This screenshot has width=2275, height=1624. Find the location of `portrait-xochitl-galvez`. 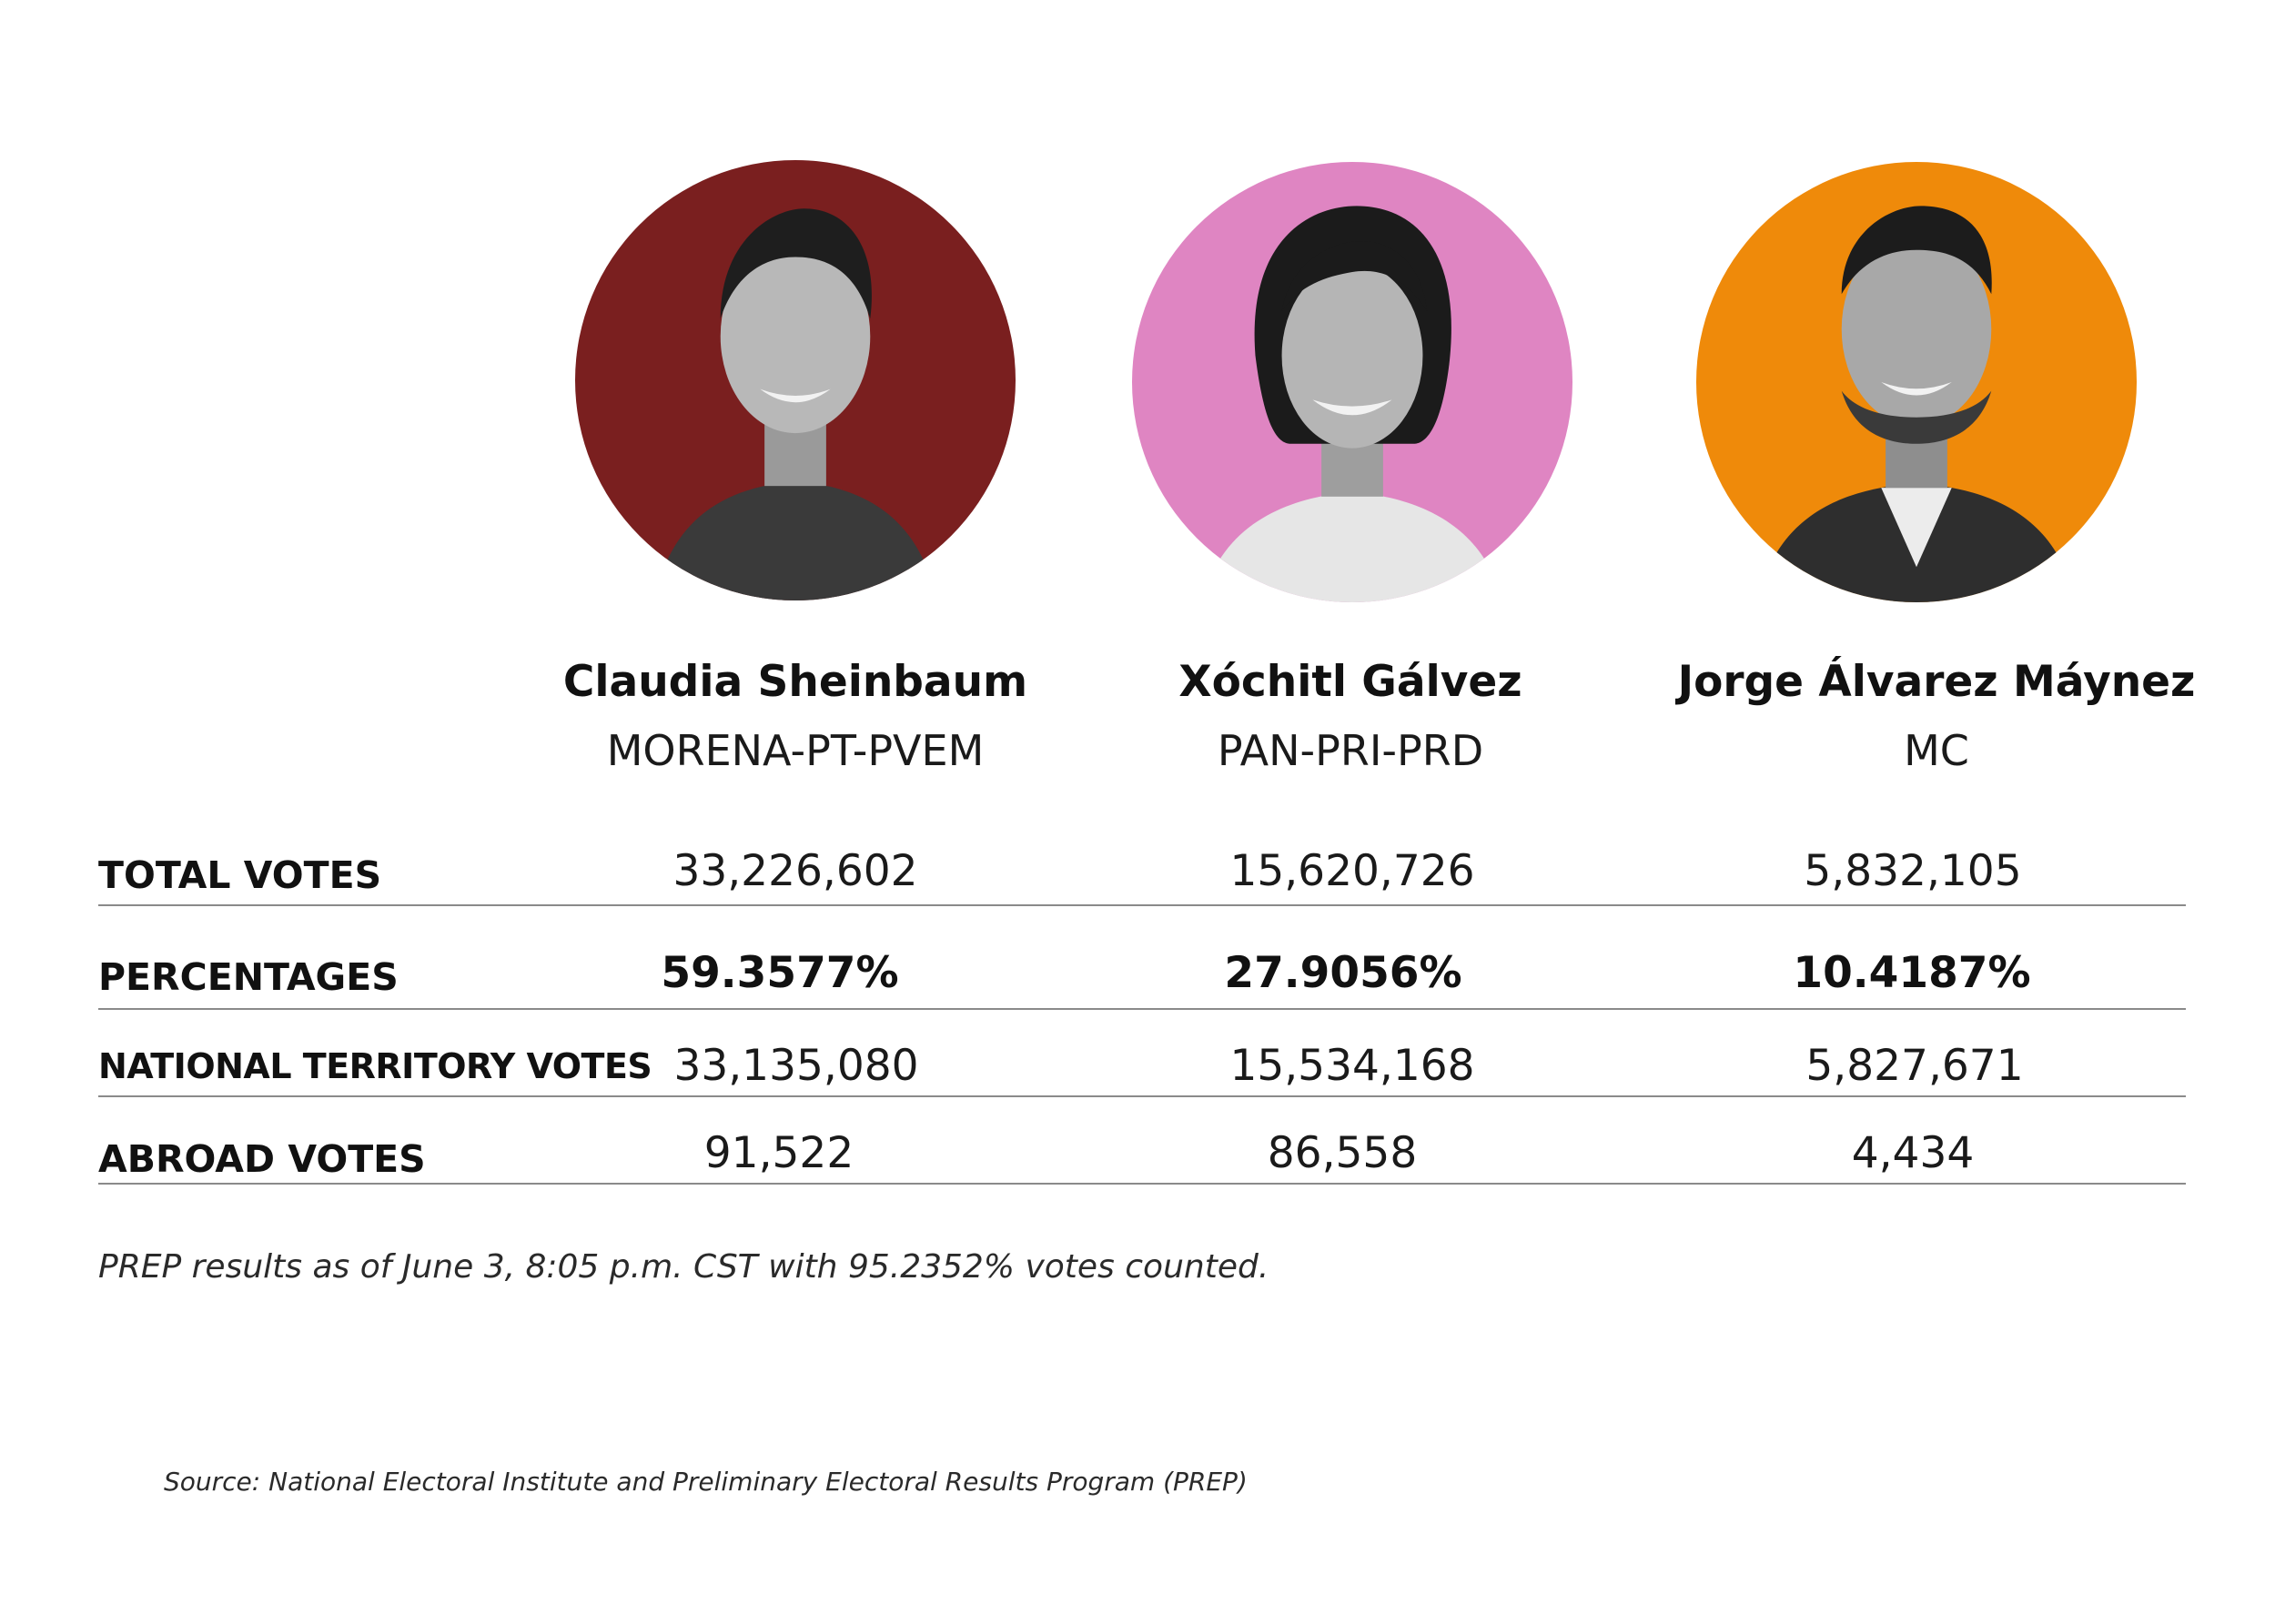

portrait-xochitl-galvez is located at coordinates (1352, 382).